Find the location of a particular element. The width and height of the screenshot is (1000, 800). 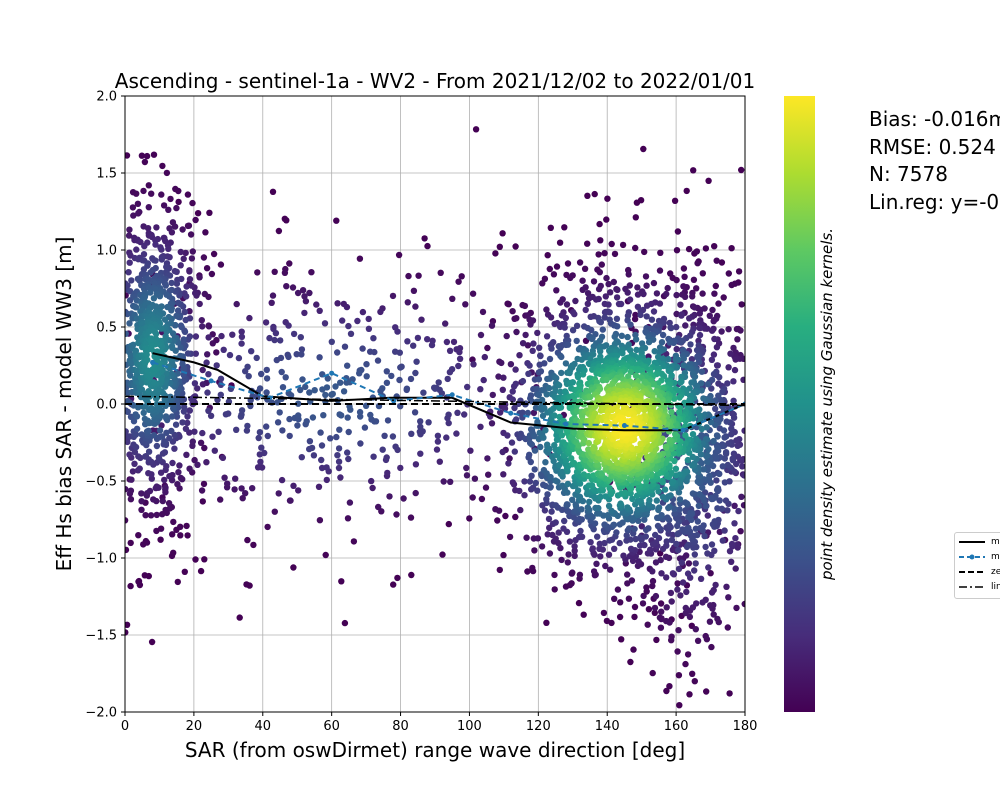

colorbar is located at coordinates (799, 404).